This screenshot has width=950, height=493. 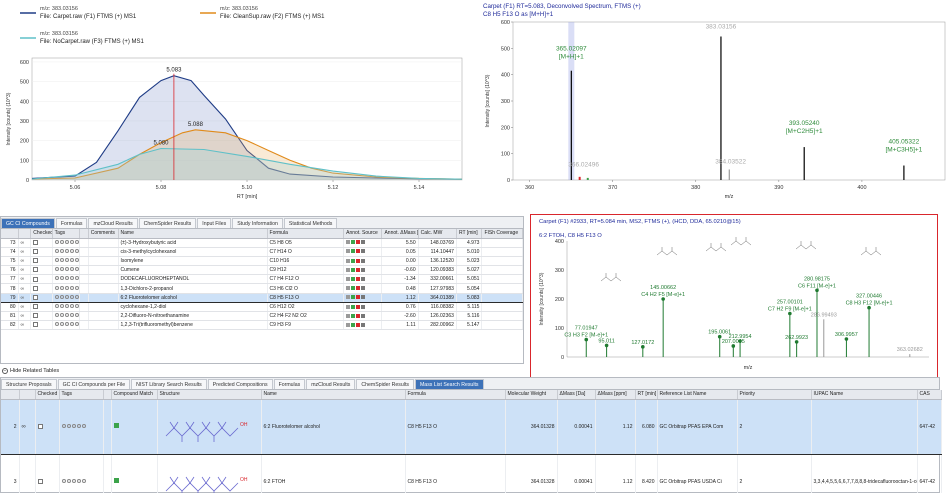 I want to click on column-header: ΔMass [ppm], so click(x=615, y=395).